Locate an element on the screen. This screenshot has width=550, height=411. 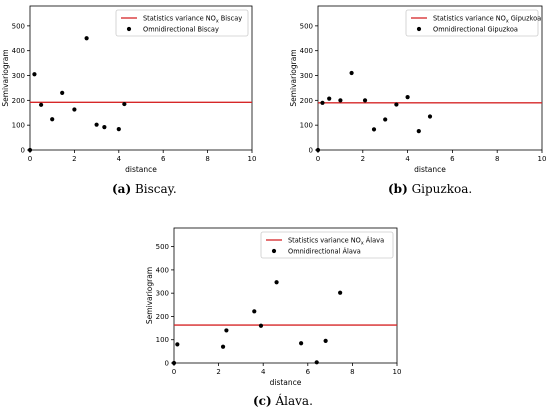
legend-variance-label: Statistics variance NOx Biscay is located at coordinates (192, 20).